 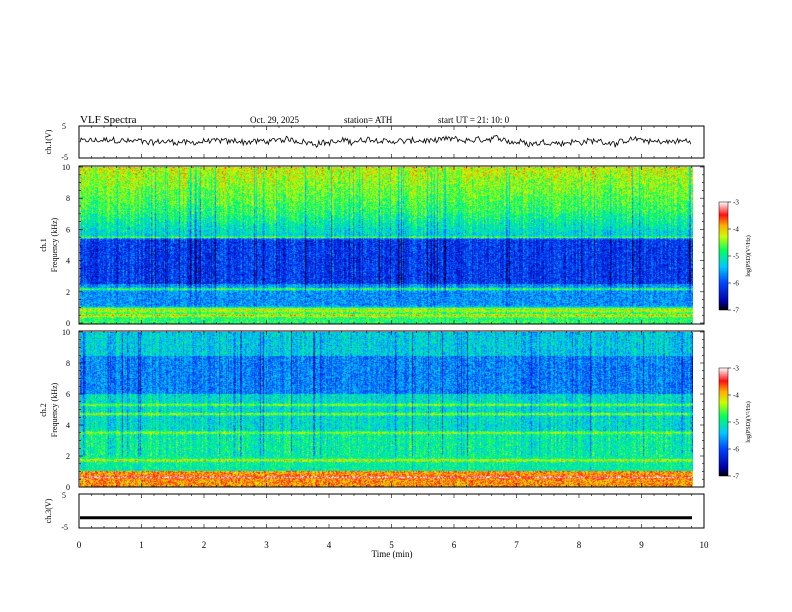 I want to click on x-tick-label: 5, so click(x=391, y=545).